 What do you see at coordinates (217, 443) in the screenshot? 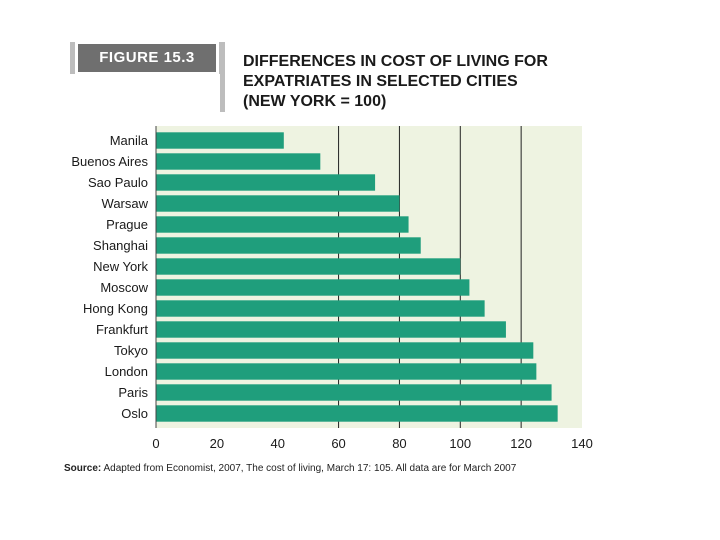
I see `x-tick-label: 20` at bounding box center [217, 443].